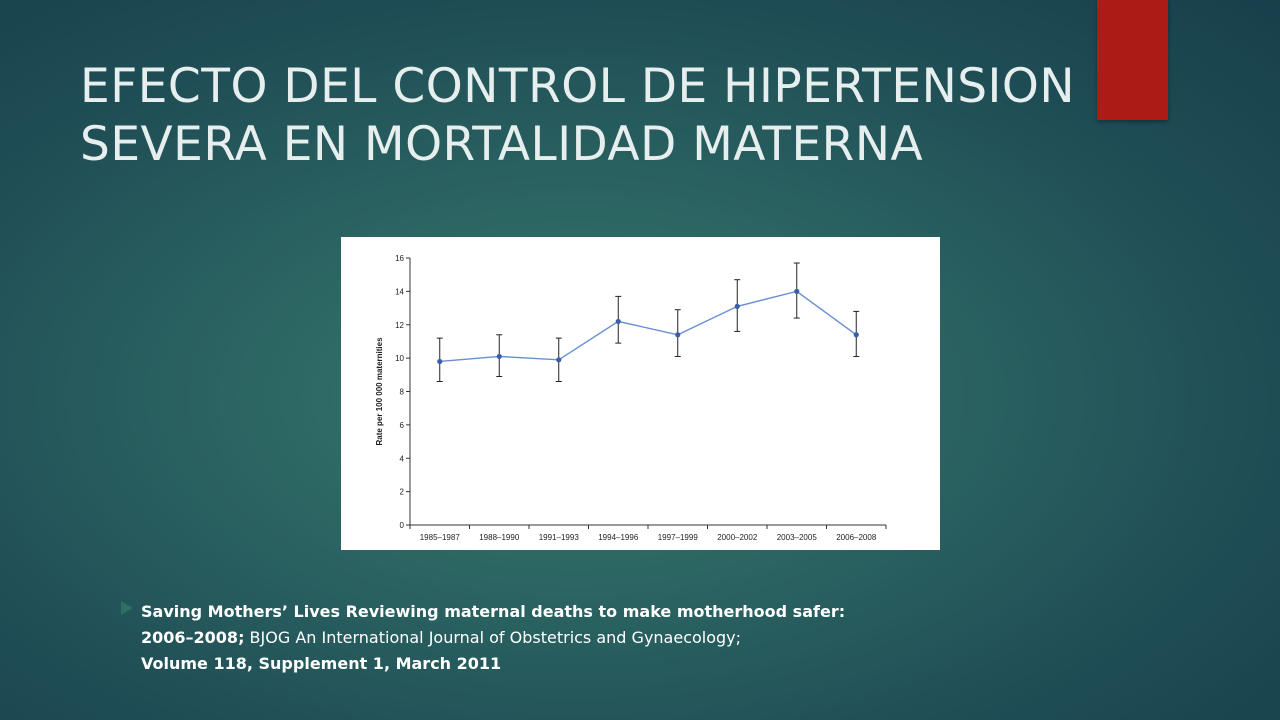  What do you see at coordinates (856, 537) in the screenshot?
I see `x-tick-label: 2006–2008` at bounding box center [856, 537].